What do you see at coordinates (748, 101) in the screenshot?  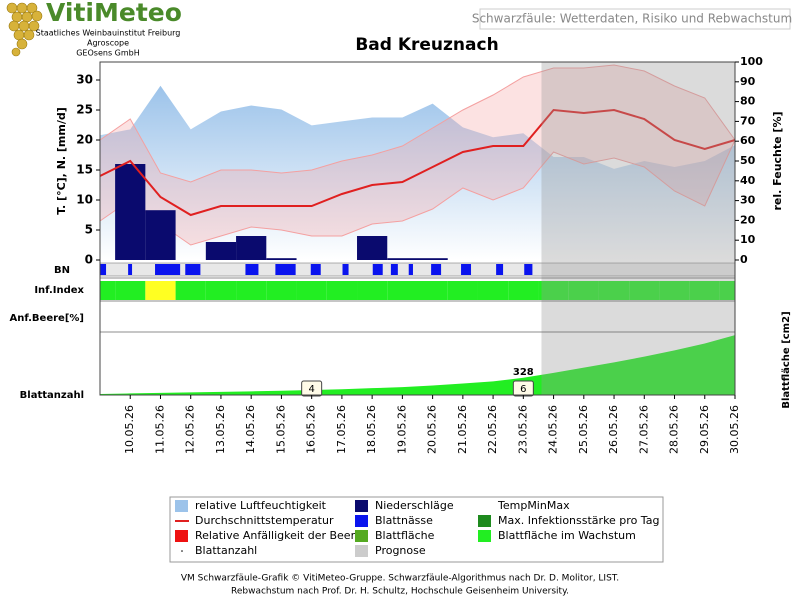 I see `y2-tick-label: 80` at bounding box center [748, 101].